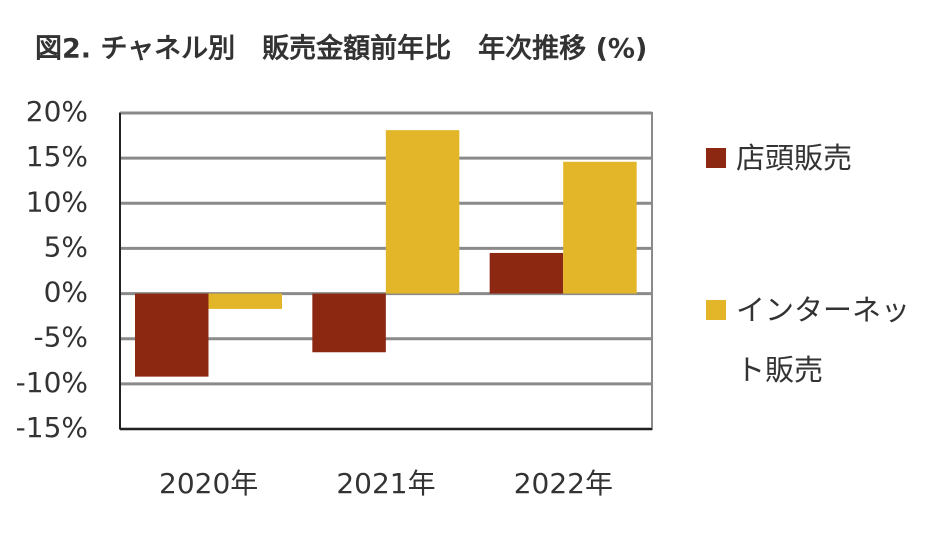 This screenshot has width=940, height=551. I want to click on y-tick-label: 20%, so click(57, 111).